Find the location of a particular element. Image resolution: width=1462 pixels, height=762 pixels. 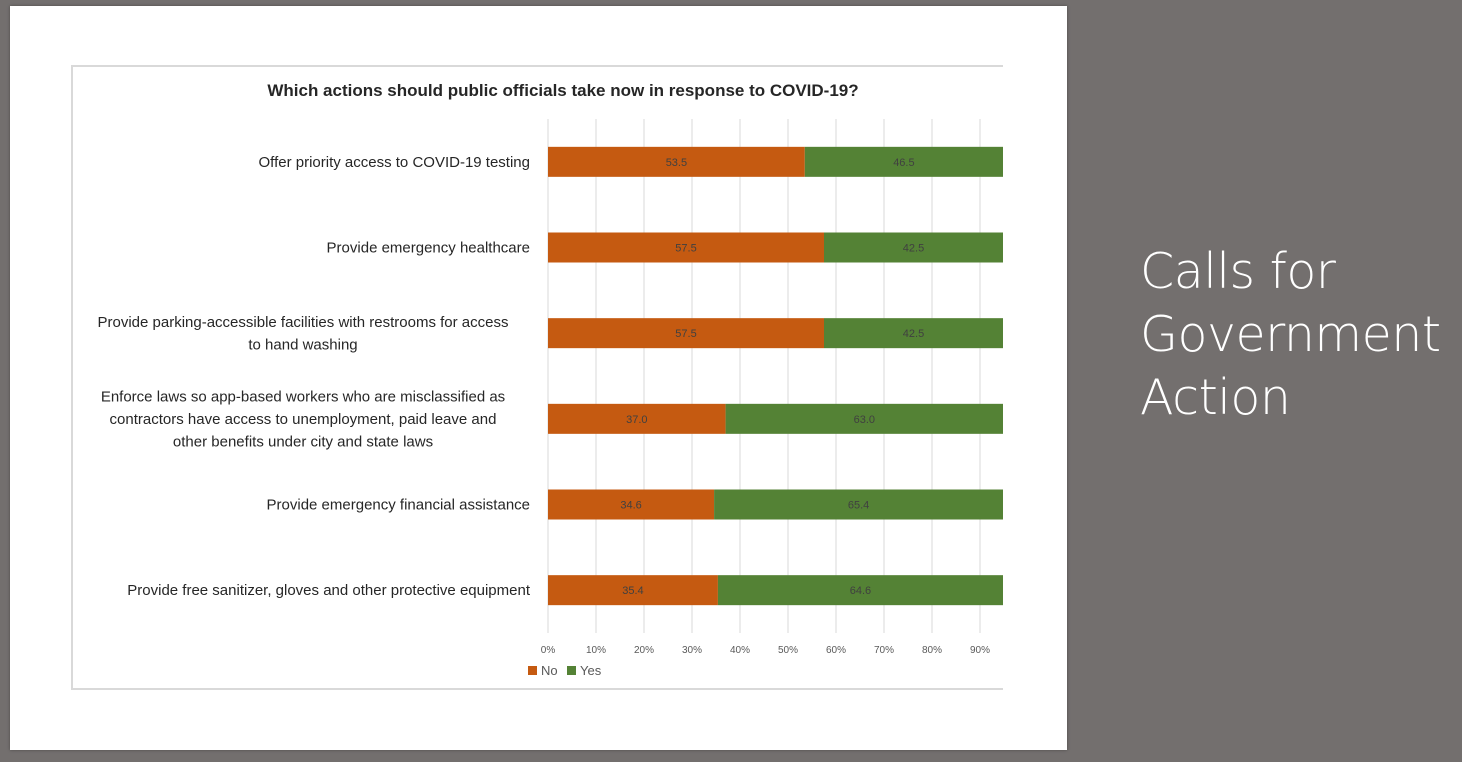

x-tick-label: 70% is located at coordinates (884, 650).